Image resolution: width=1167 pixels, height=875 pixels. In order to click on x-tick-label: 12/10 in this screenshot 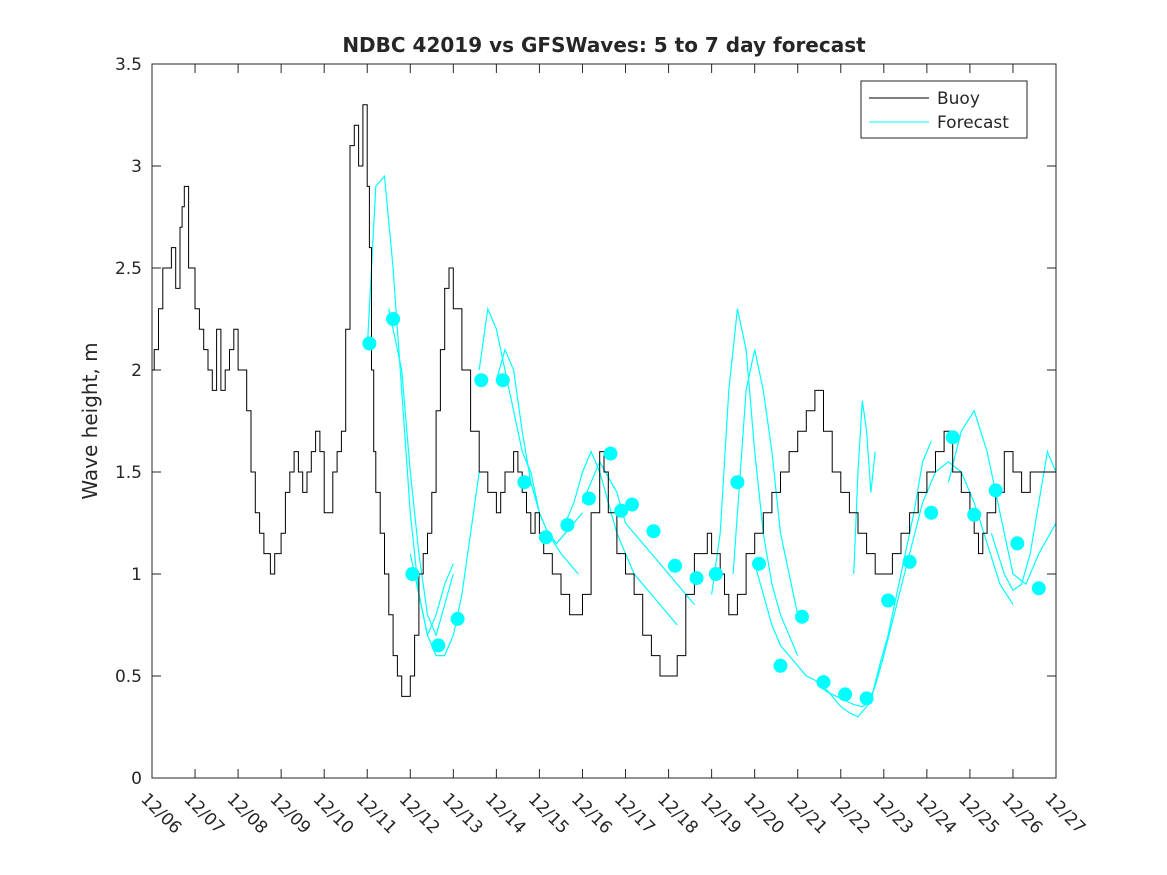, I will do `click(333, 813)`.